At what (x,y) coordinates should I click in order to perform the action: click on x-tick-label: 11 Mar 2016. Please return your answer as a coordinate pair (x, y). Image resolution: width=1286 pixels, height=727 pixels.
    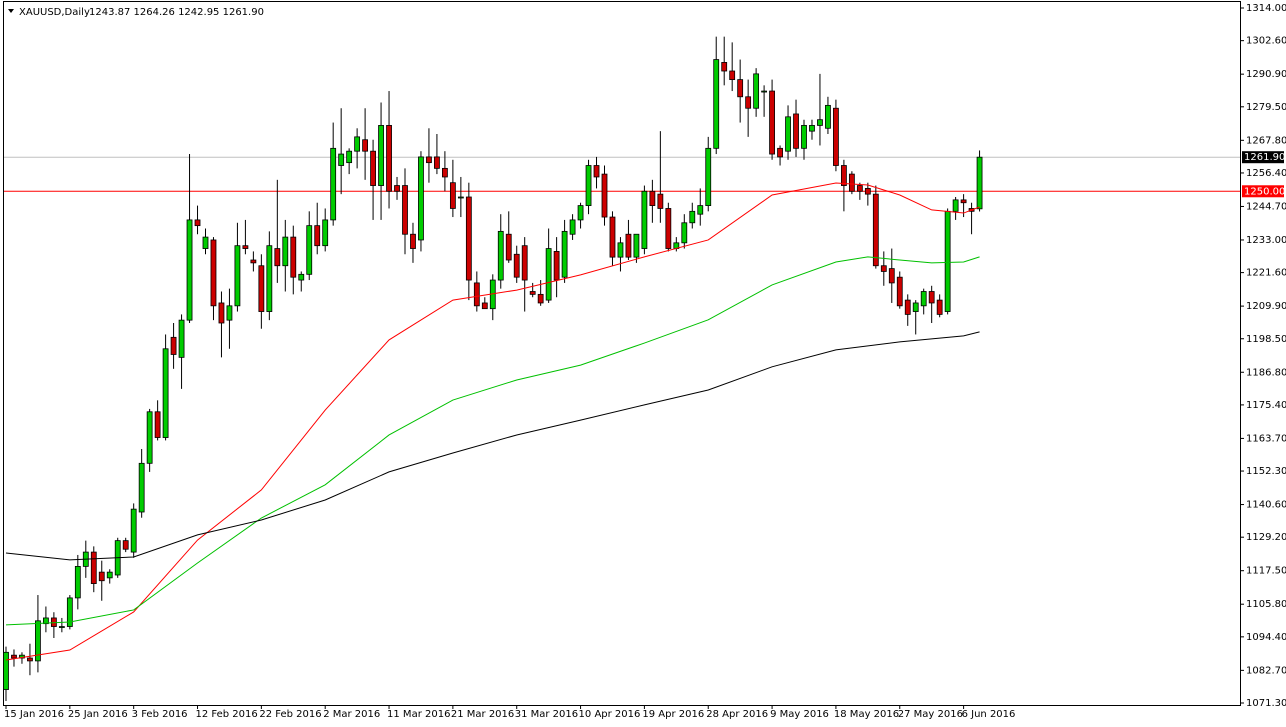
    Looking at the image, I should click on (418, 714).